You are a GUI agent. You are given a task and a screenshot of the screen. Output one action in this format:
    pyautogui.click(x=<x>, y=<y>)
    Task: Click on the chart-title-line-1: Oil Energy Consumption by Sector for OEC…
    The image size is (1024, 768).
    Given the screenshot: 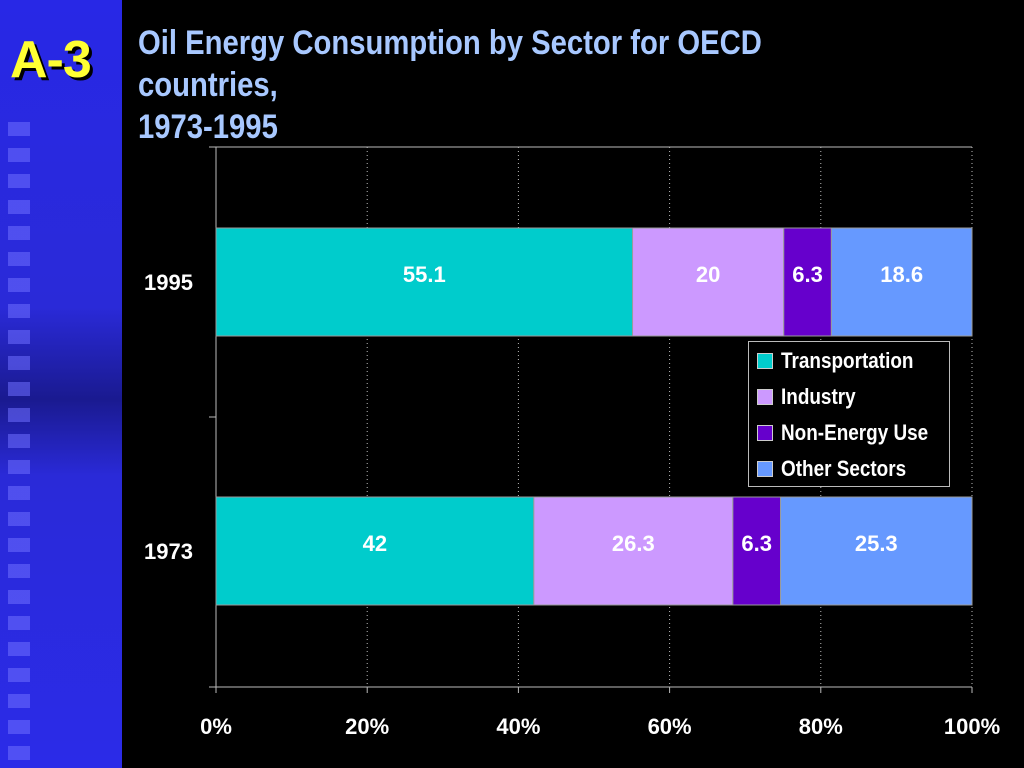 What is the action you would take?
    pyautogui.click(x=450, y=64)
    